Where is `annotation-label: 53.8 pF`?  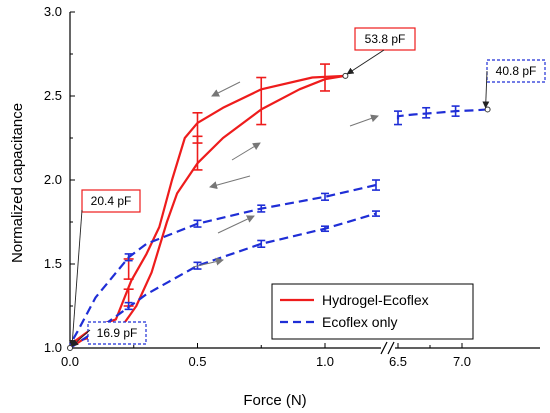 annotation-label: 53.8 pF is located at coordinates (385, 39).